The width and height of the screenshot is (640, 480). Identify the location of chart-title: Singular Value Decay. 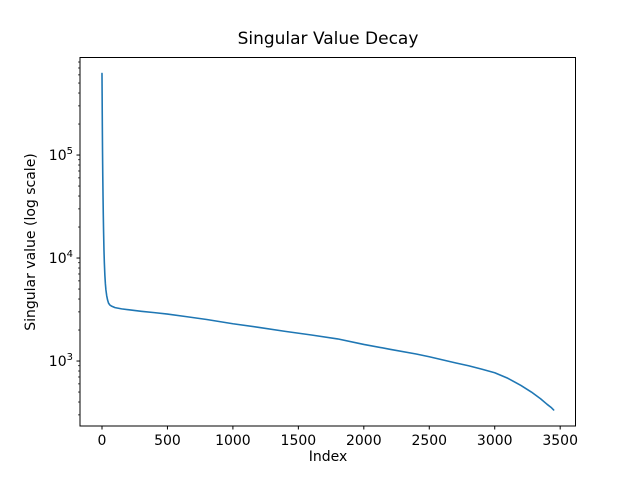
(328, 39).